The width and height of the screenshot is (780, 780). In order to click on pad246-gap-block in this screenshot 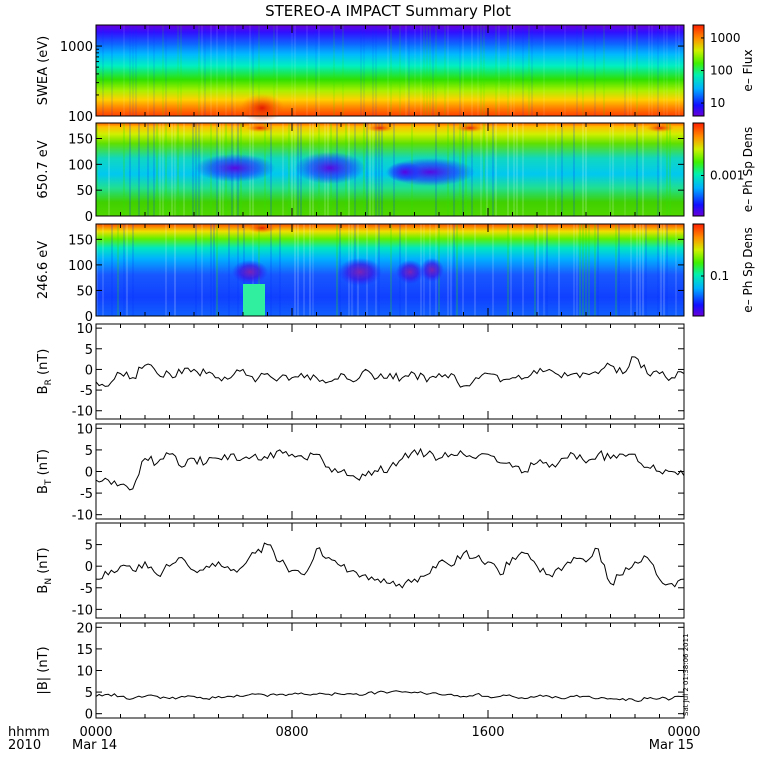, I will do `click(254, 300)`.